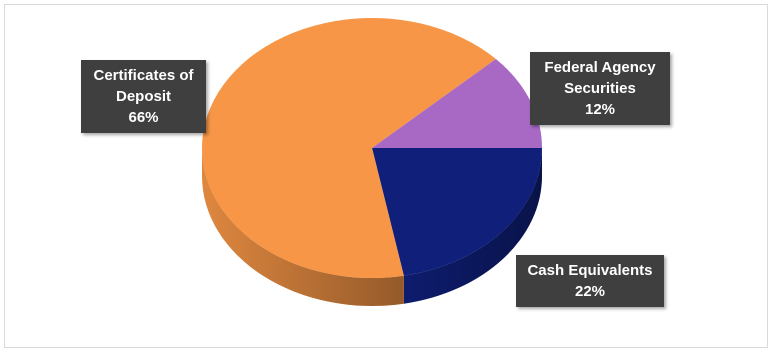  What do you see at coordinates (143, 75) in the screenshot?
I see `data-label-name-line-1: Certificates of` at bounding box center [143, 75].